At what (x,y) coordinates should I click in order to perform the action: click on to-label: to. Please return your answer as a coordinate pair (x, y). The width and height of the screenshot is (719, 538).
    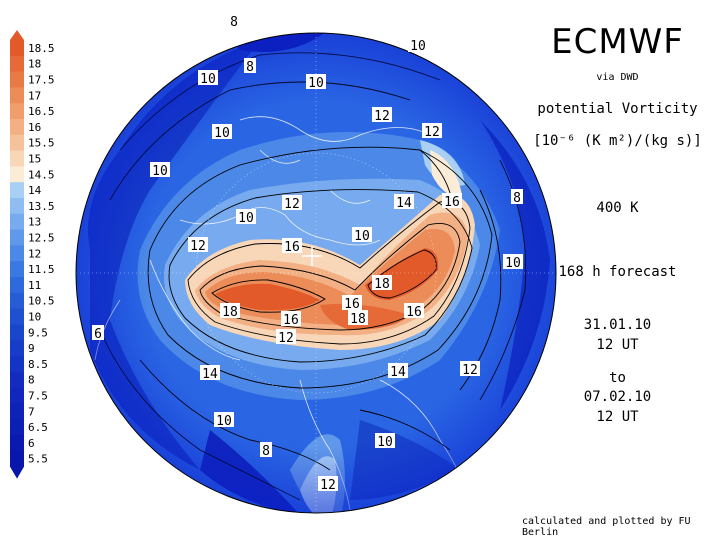
    Looking at the image, I should click on (617, 378).